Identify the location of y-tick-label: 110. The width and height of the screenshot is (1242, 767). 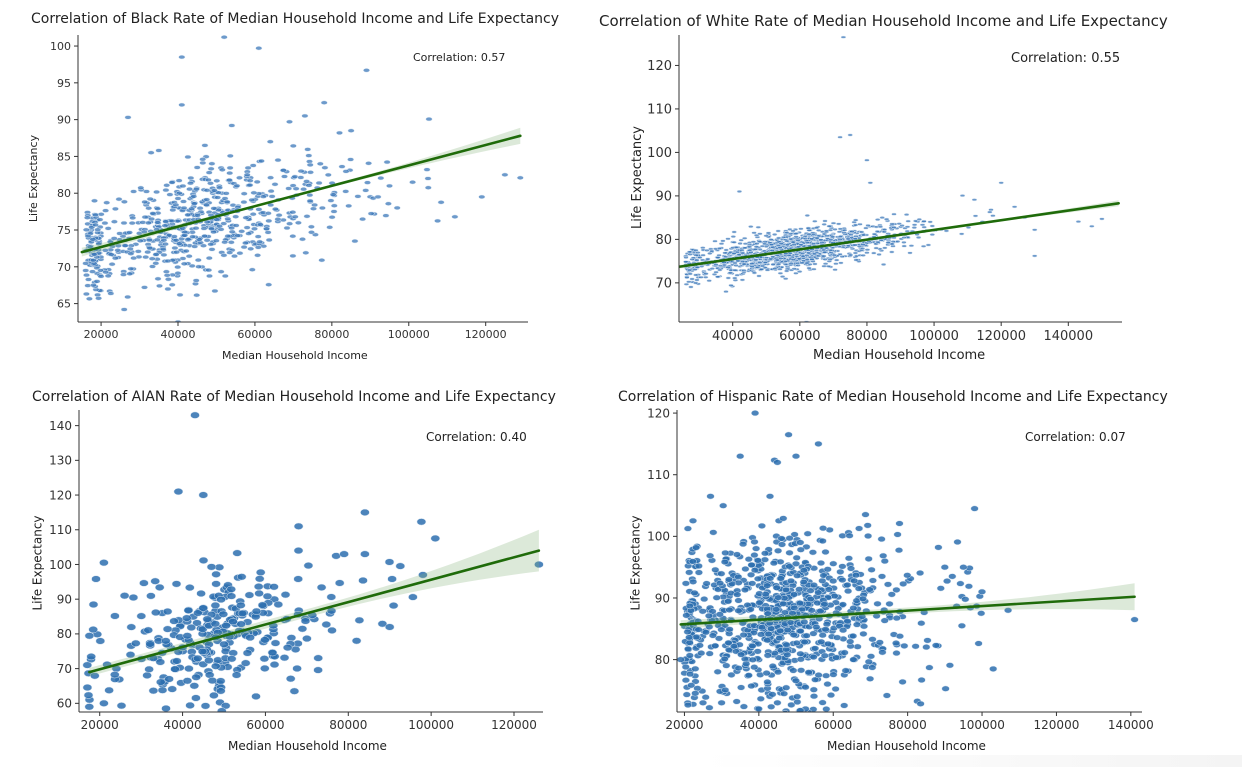
(658, 475).